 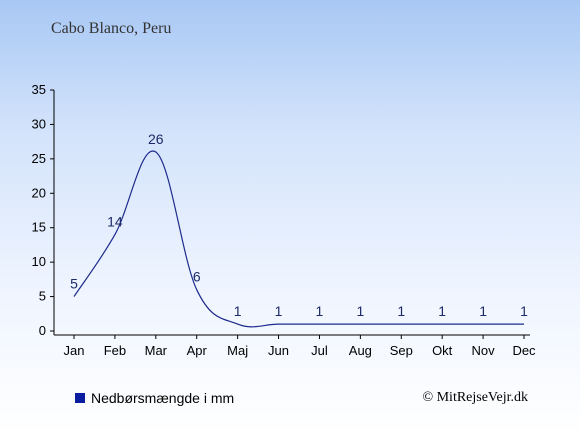 I want to click on x-tick-label: Nov, so click(x=484, y=350).